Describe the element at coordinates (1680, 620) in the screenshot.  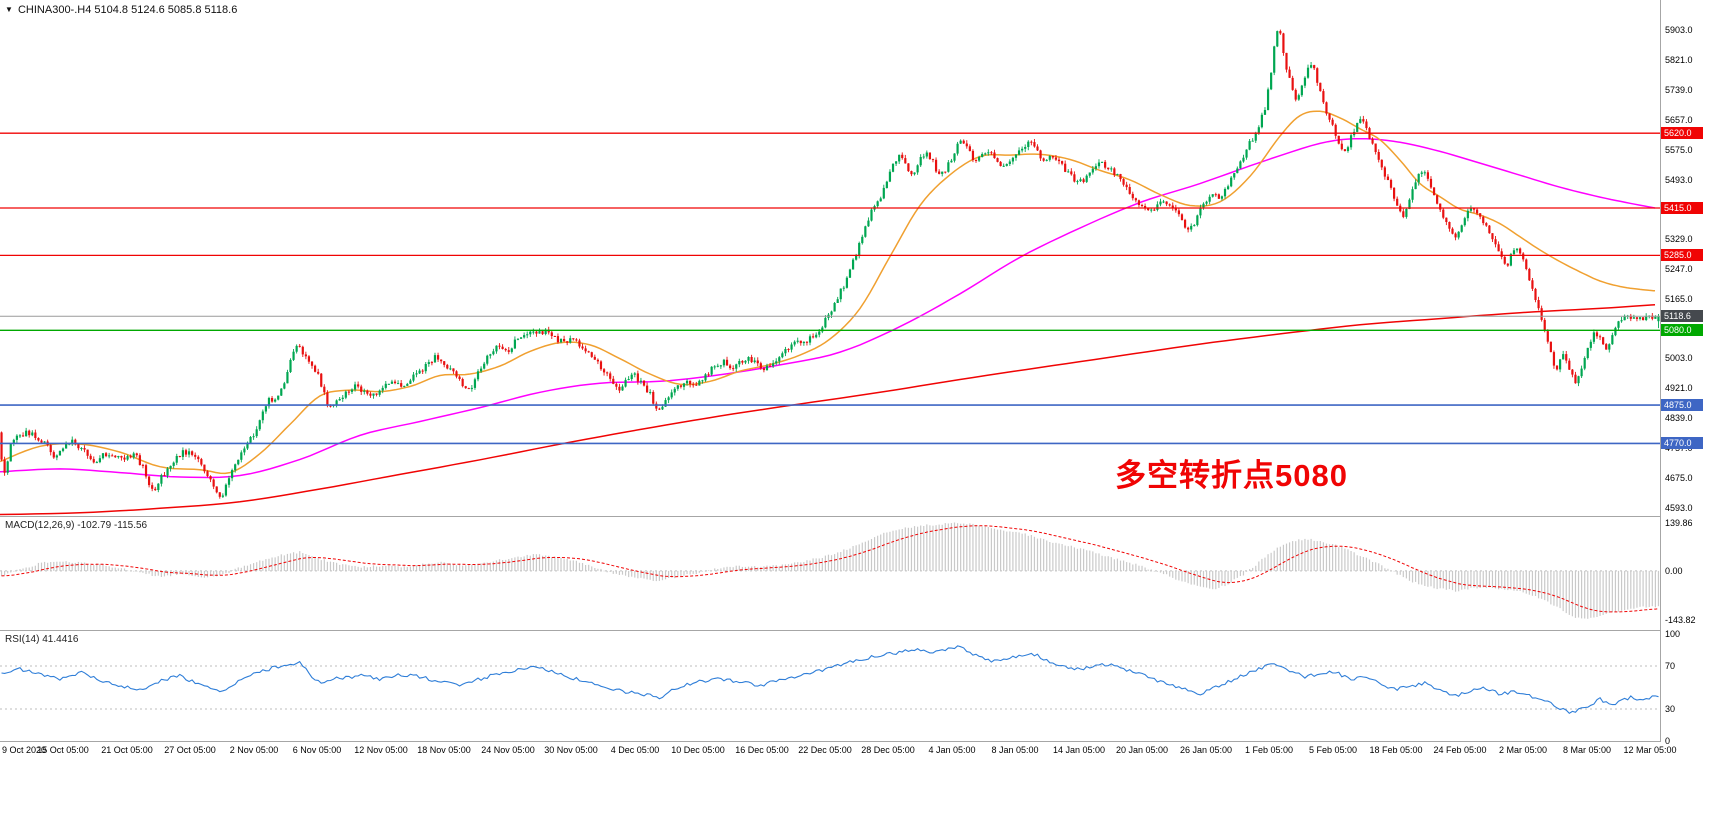
I see `macd-axis-tick: -143.82` at that location.